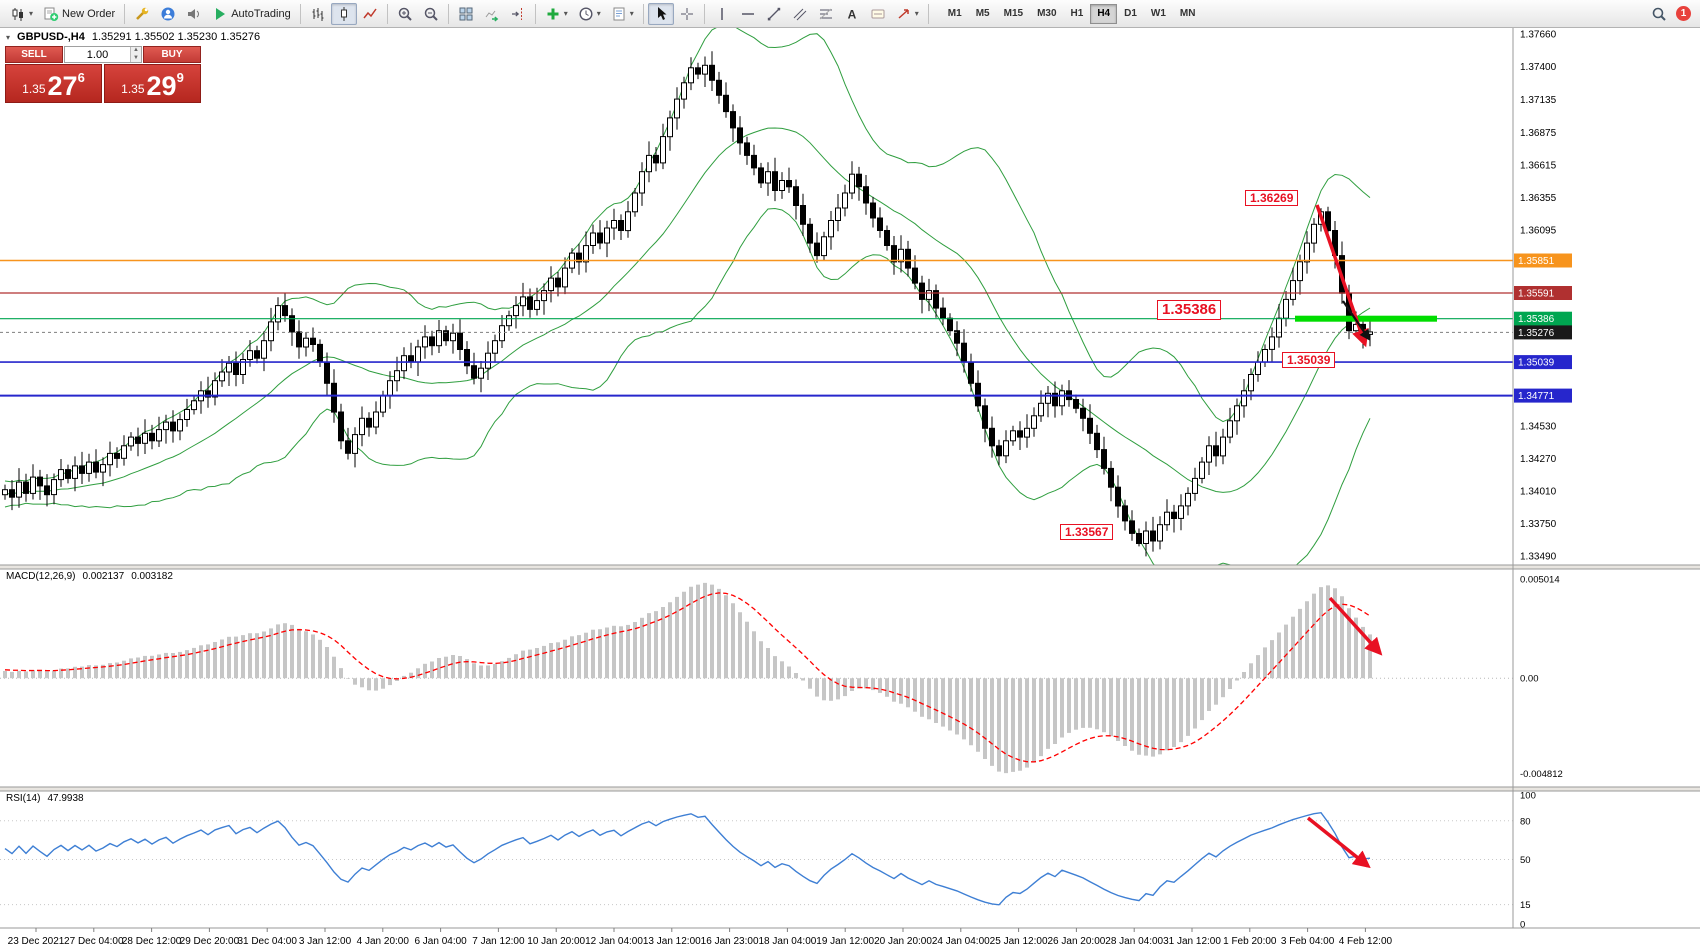  Describe the element at coordinates (492, 14) in the screenshot. I see `auto-scroll-button` at that location.